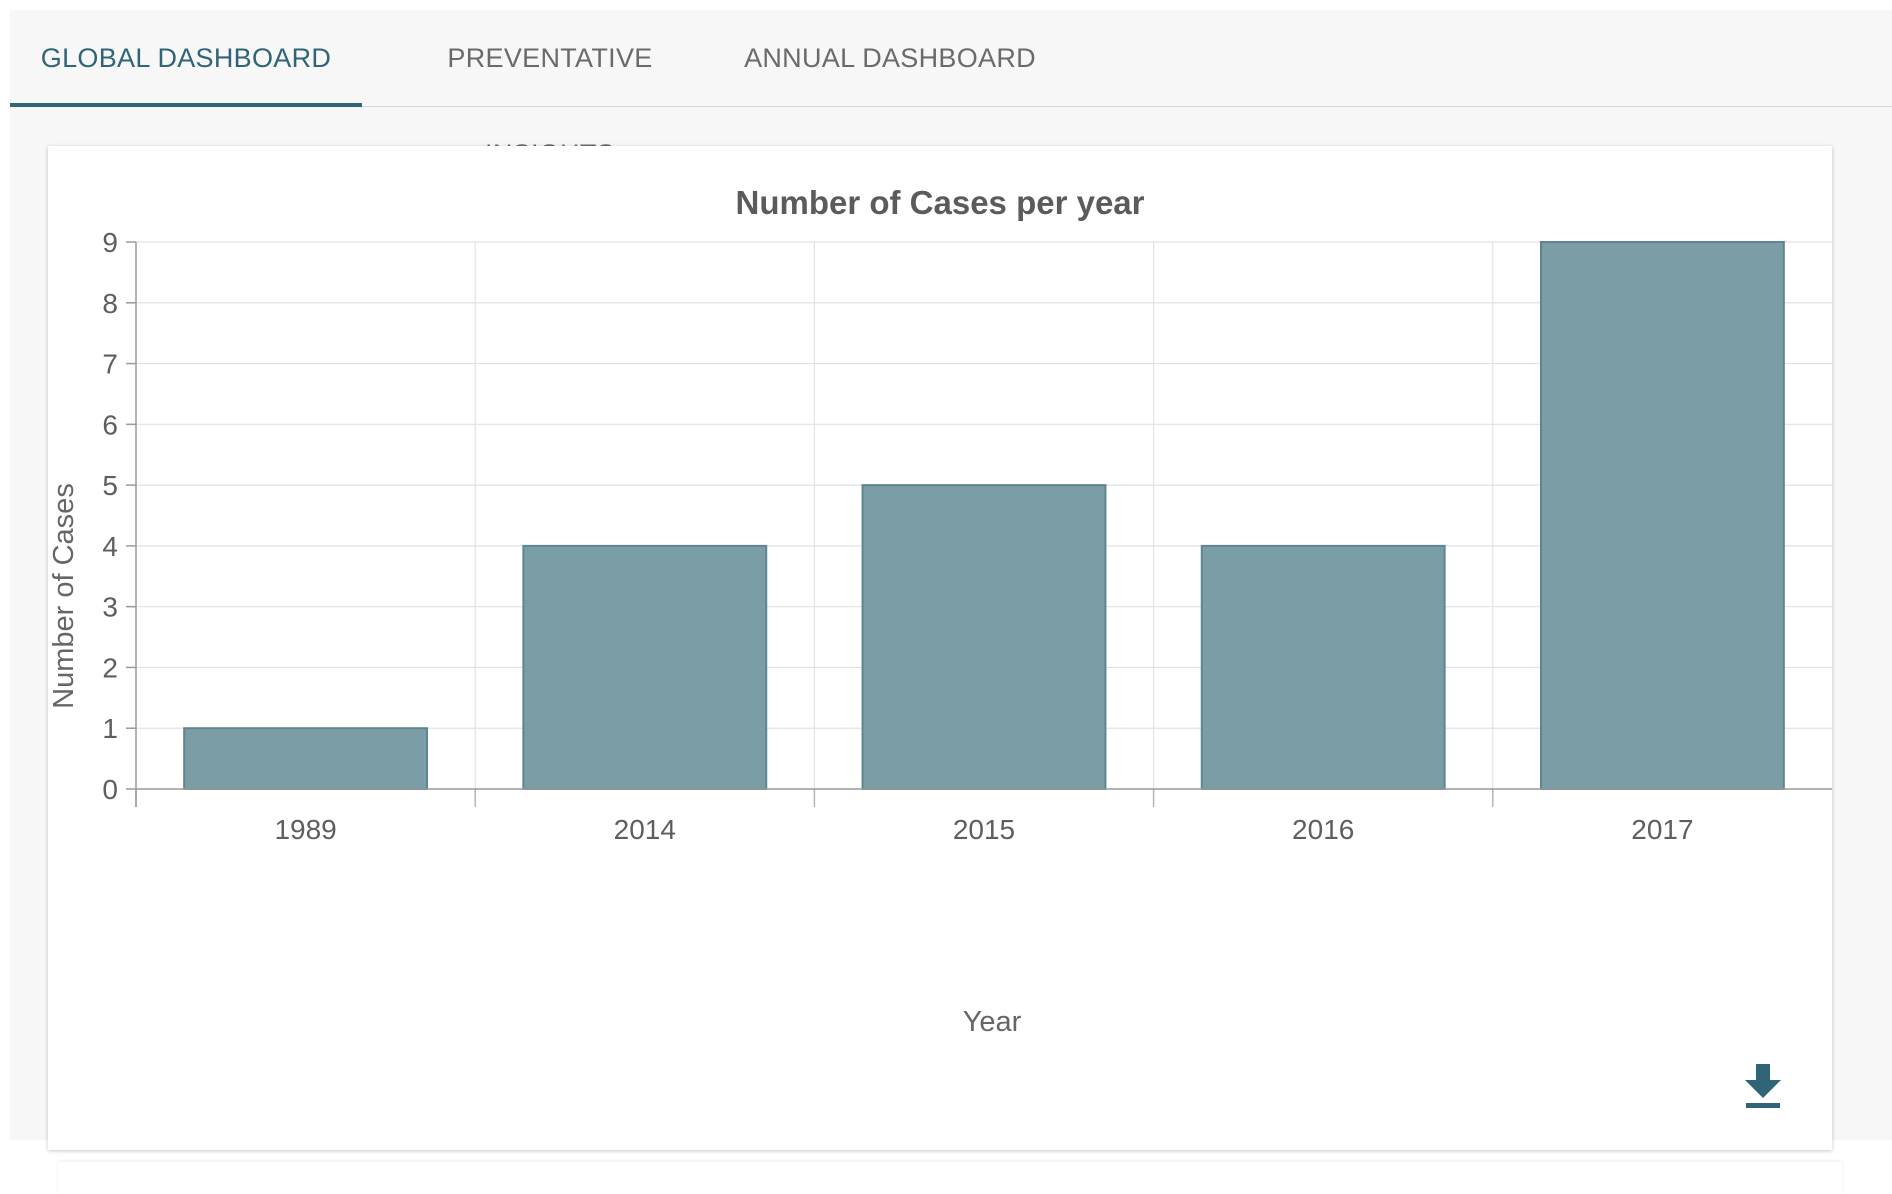  Describe the element at coordinates (1662, 515) in the screenshot. I see `bar-2017` at that location.